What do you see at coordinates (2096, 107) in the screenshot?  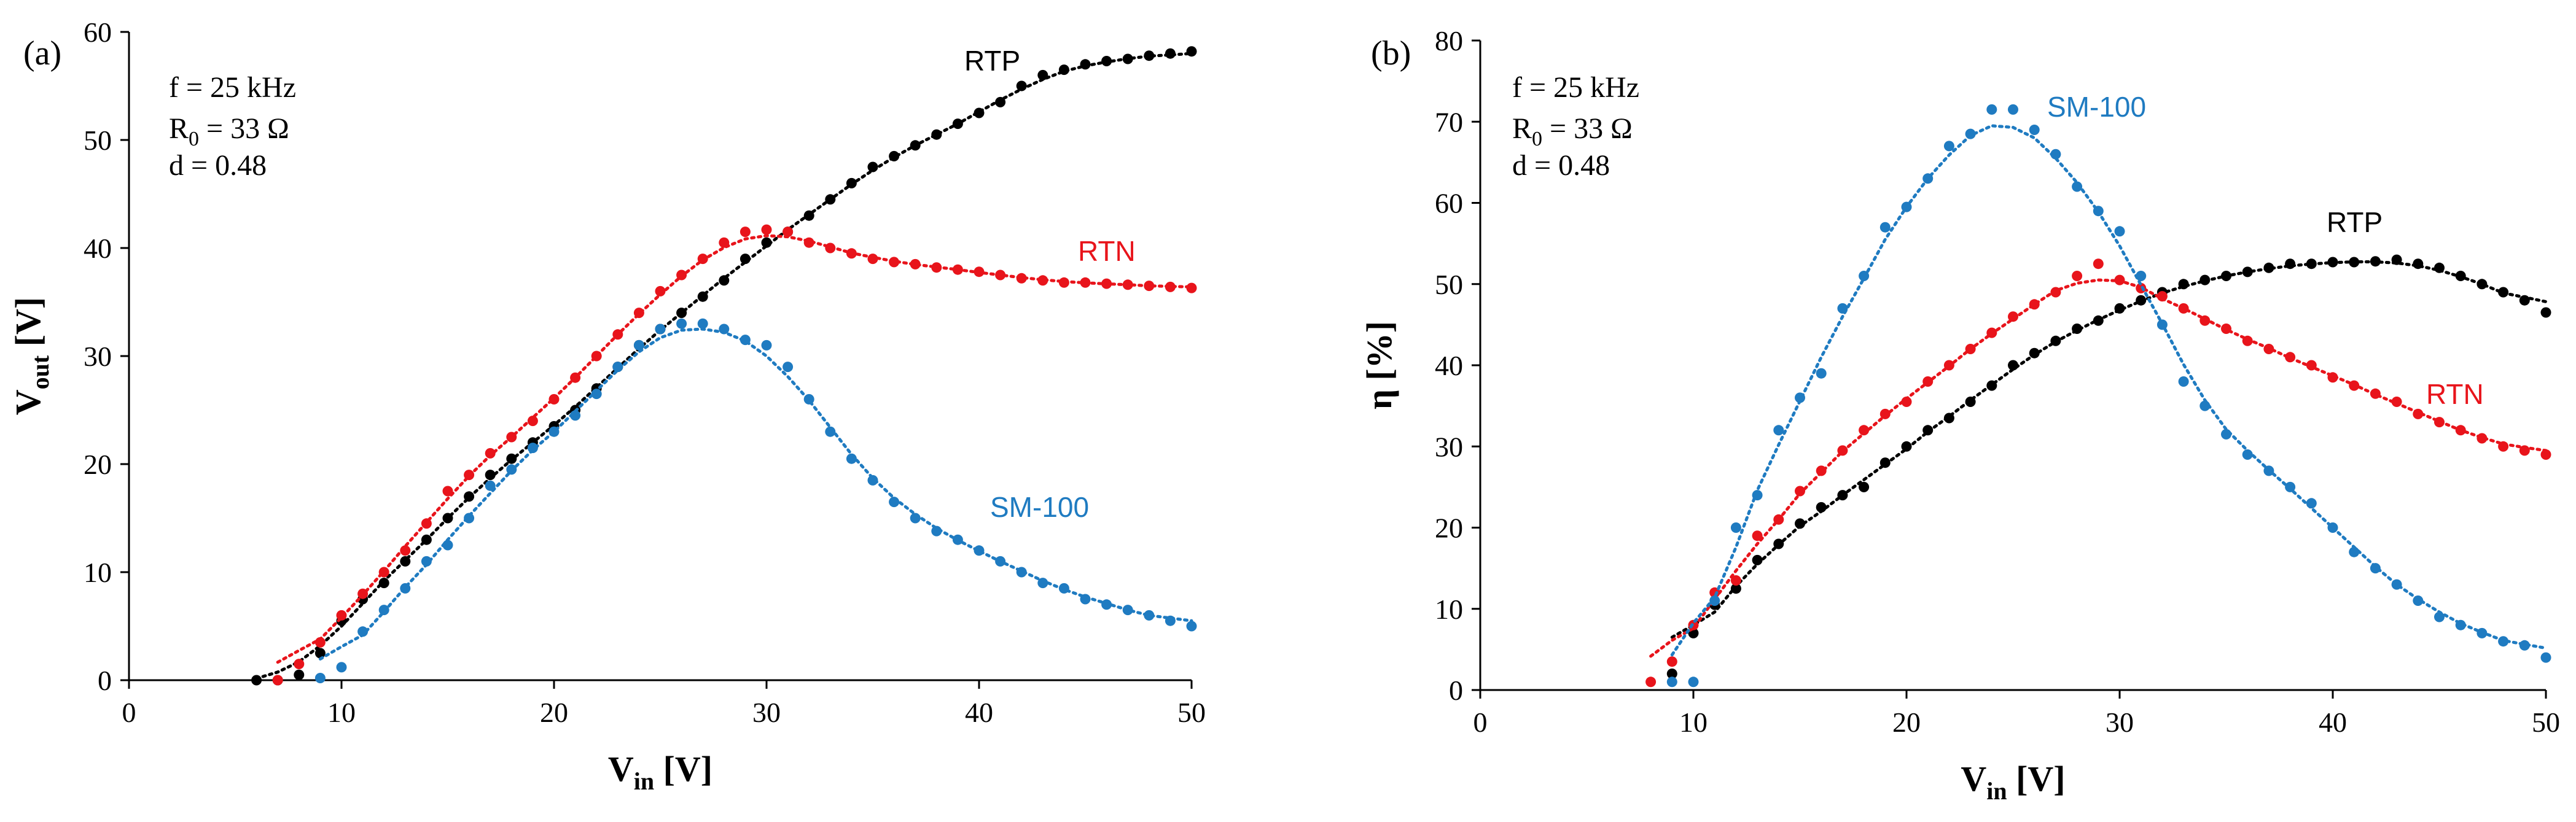 I see `series-label-sm-100: SM-100` at bounding box center [2096, 107].